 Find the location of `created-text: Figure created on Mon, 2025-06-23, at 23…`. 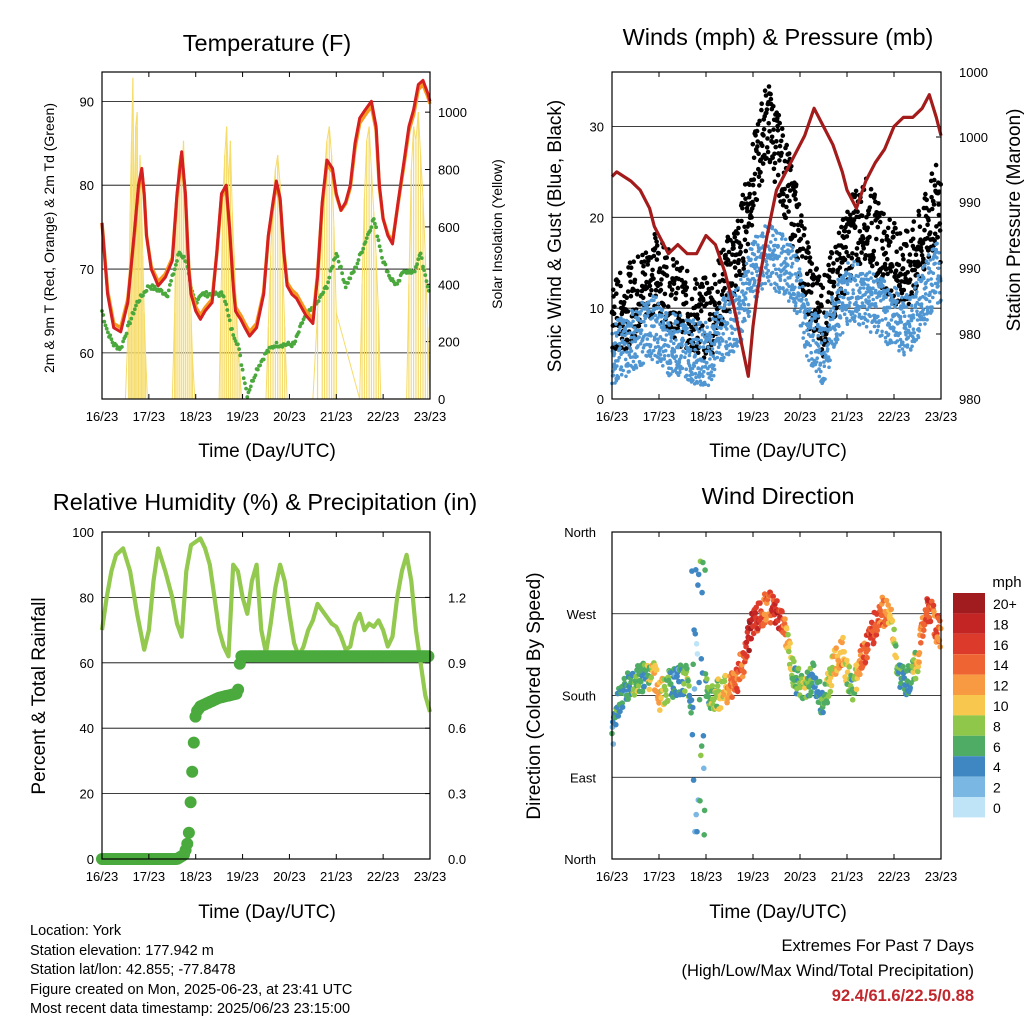

created-text: Figure created on Mon, 2025-06-23, at 23… is located at coordinates (191, 989).